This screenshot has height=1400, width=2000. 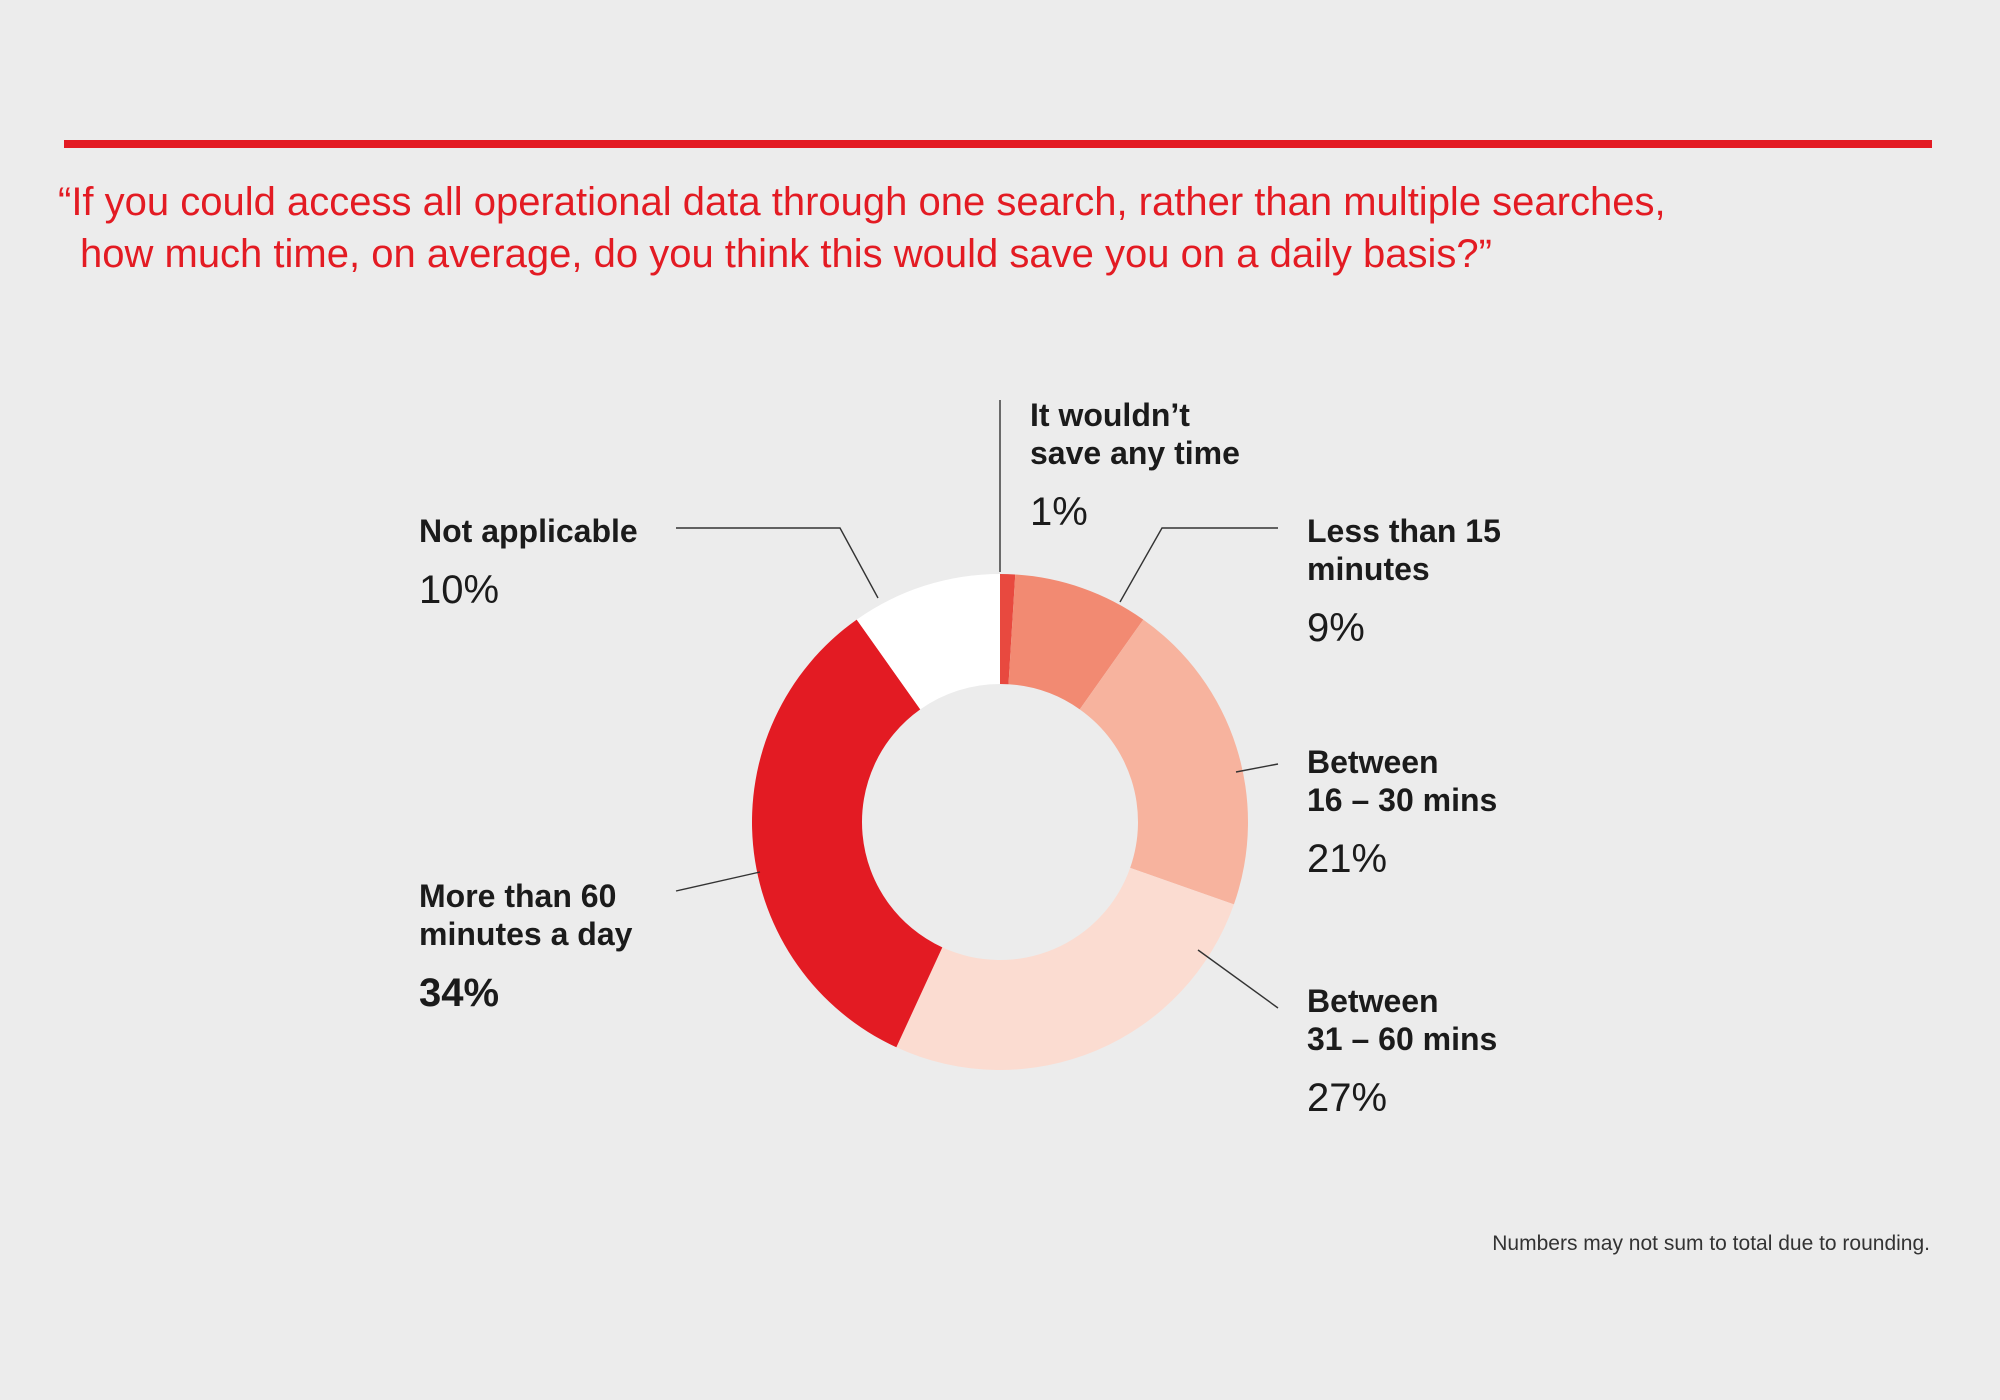 I want to click on slice-value: 9%, so click(x=1336, y=628).